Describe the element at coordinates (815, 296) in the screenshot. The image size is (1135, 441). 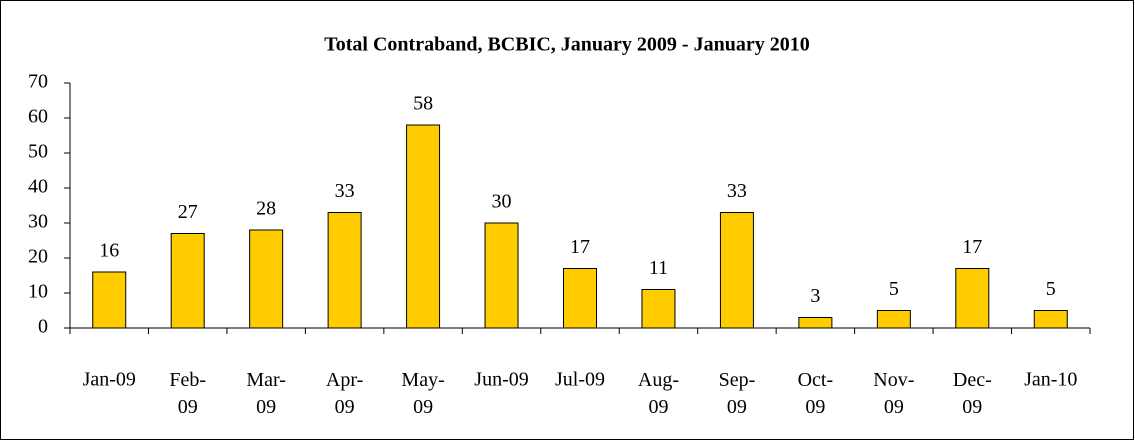
I see `data-label: 3` at that location.